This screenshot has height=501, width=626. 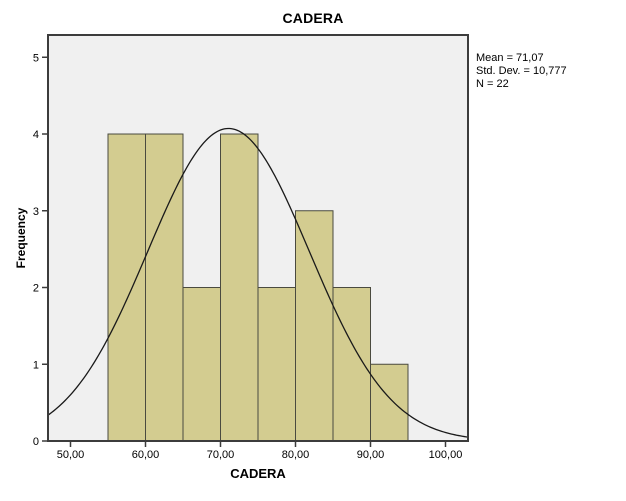 I want to click on x-tick-label: 60,00, so click(x=146, y=455).